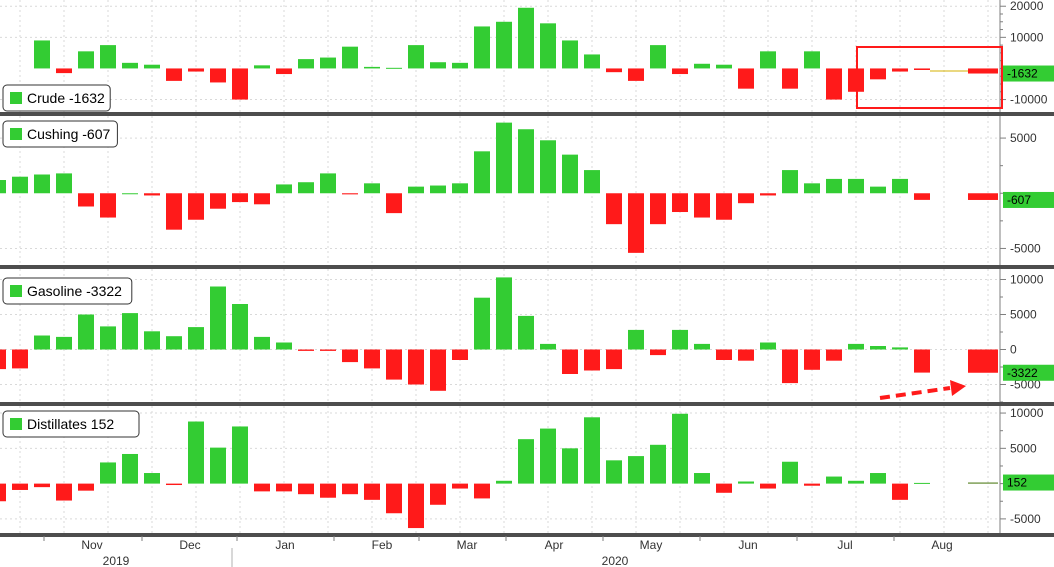  Describe the element at coordinates (116, 560) in the screenshot. I see `x-year-label: 2019` at that location.